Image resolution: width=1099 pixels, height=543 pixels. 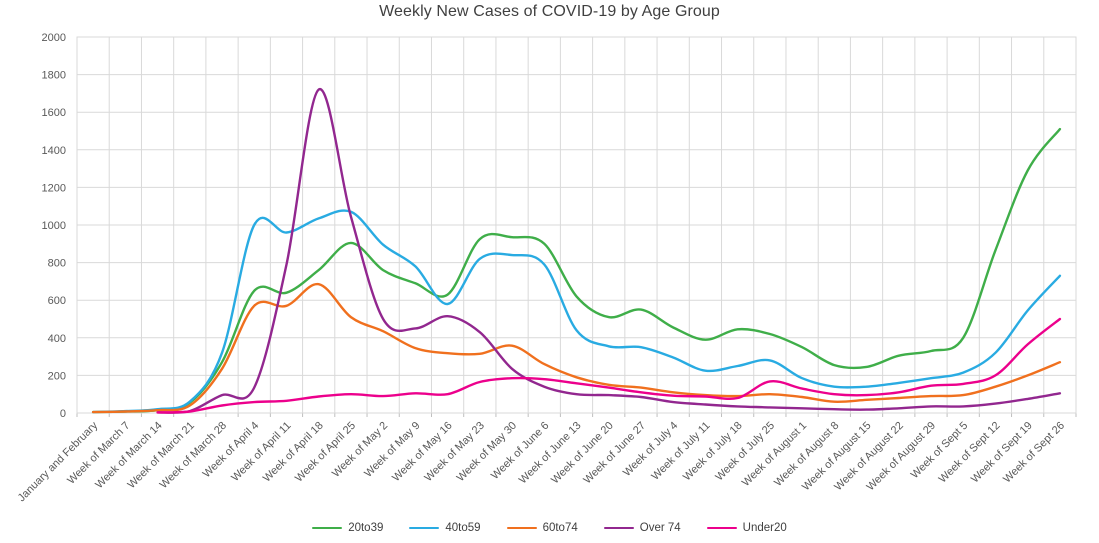 I want to click on legend-item-60to74: 60to74, so click(x=542, y=528).